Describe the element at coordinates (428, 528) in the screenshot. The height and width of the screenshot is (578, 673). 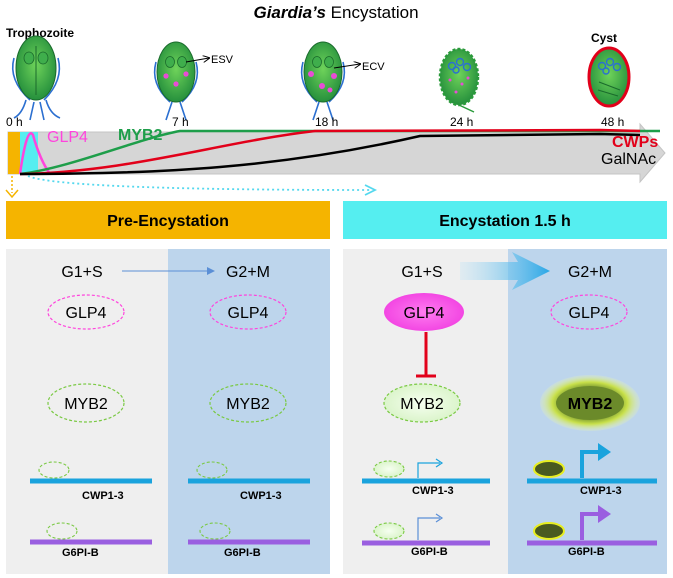
I see `right-g6pi-g1s-promoter-arrow` at that location.